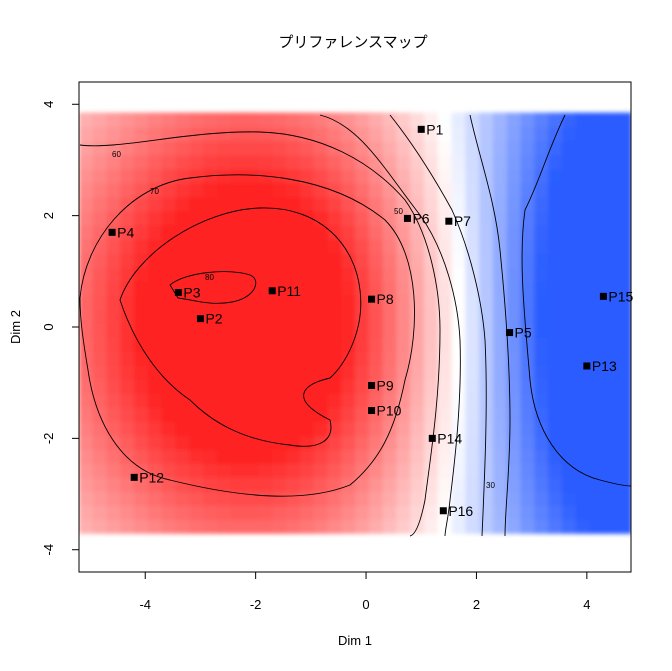 The height and width of the screenshot is (671, 672). What do you see at coordinates (213, 319) in the screenshot?
I see `point-label: P2` at bounding box center [213, 319].